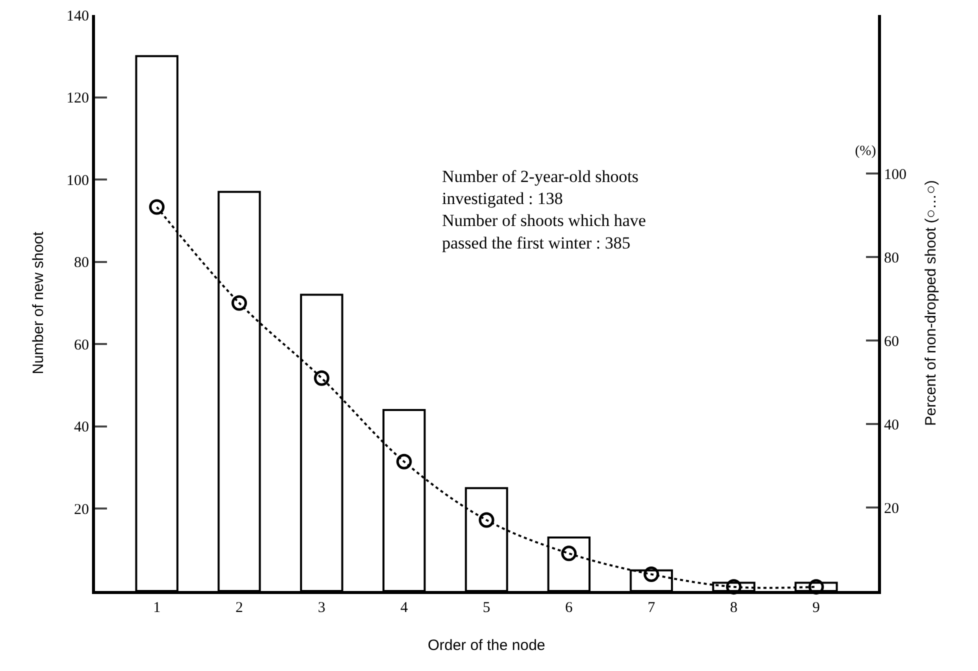 The image size is (978, 671). What do you see at coordinates (404, 608) in the screenshot?
I see `x-tick-label: 4` at bounding box center [404, 608].